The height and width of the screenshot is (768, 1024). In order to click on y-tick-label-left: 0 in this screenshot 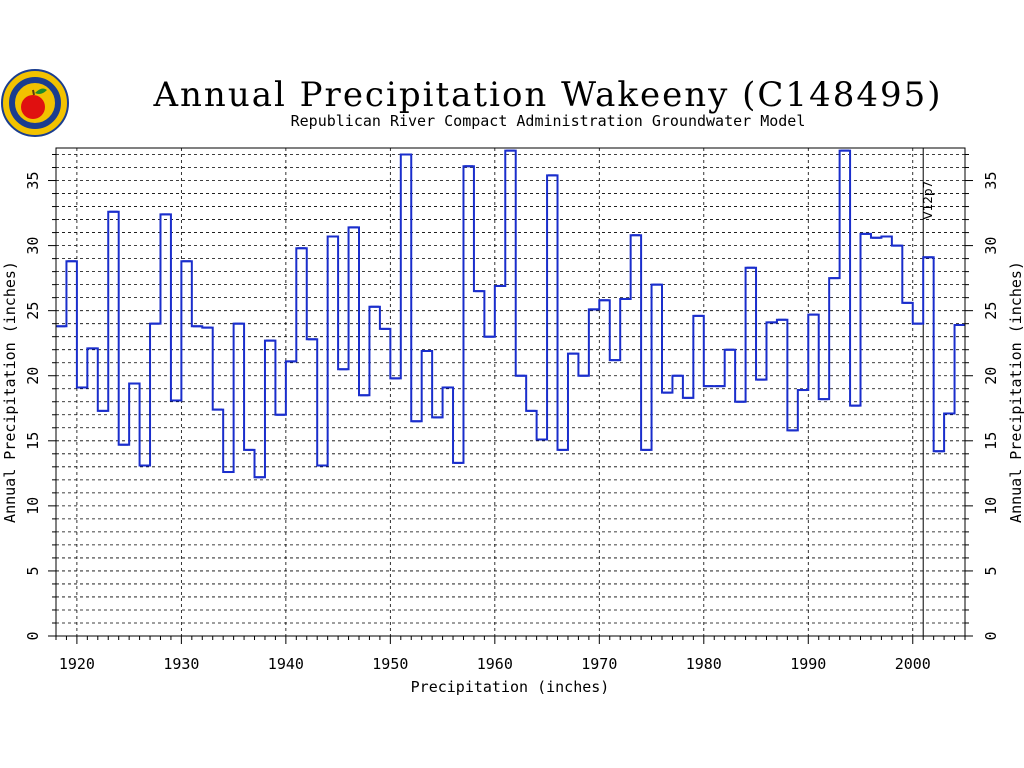, I will do `click(33, 635)`.